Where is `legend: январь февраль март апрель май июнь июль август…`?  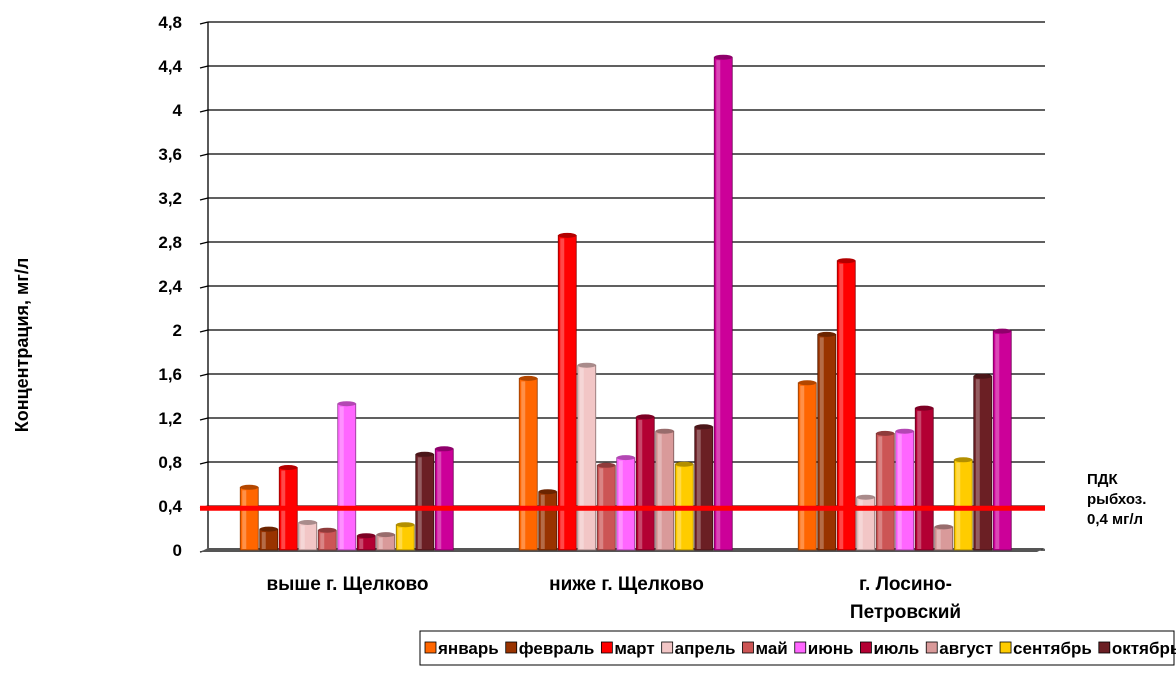
legend: январь февраль март апрель май июнь июль август… is located at coordinates (797, 648).